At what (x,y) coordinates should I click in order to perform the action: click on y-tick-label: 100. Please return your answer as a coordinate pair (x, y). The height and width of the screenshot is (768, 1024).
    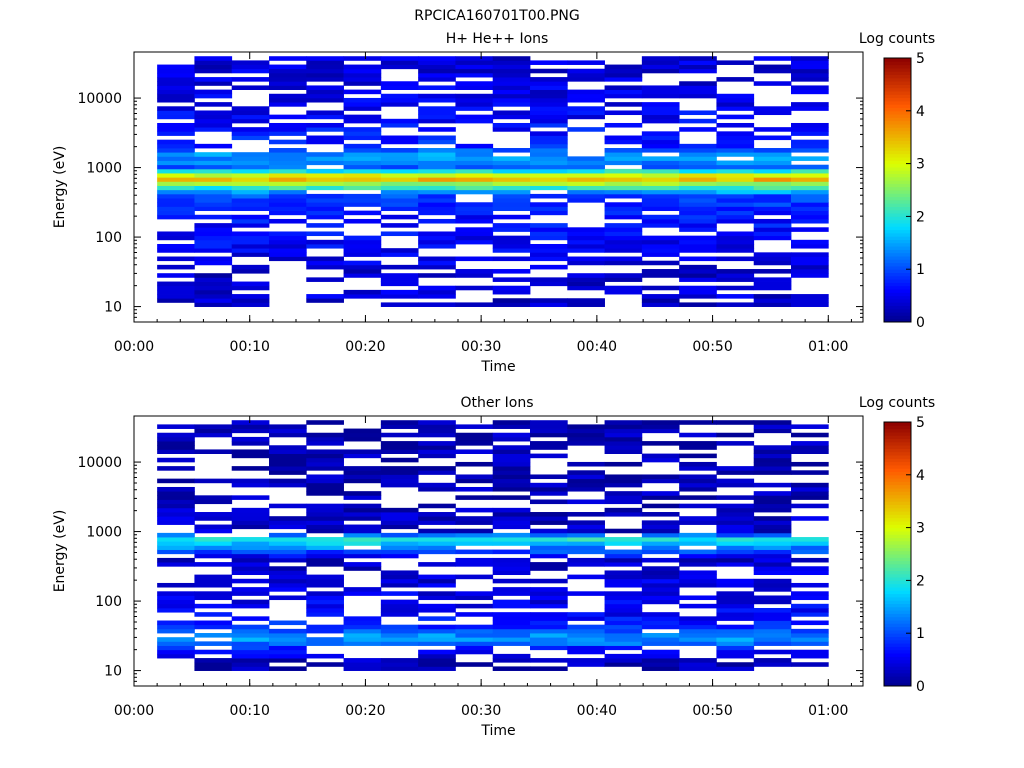
    Looking at the image, I should click on (108, 602).